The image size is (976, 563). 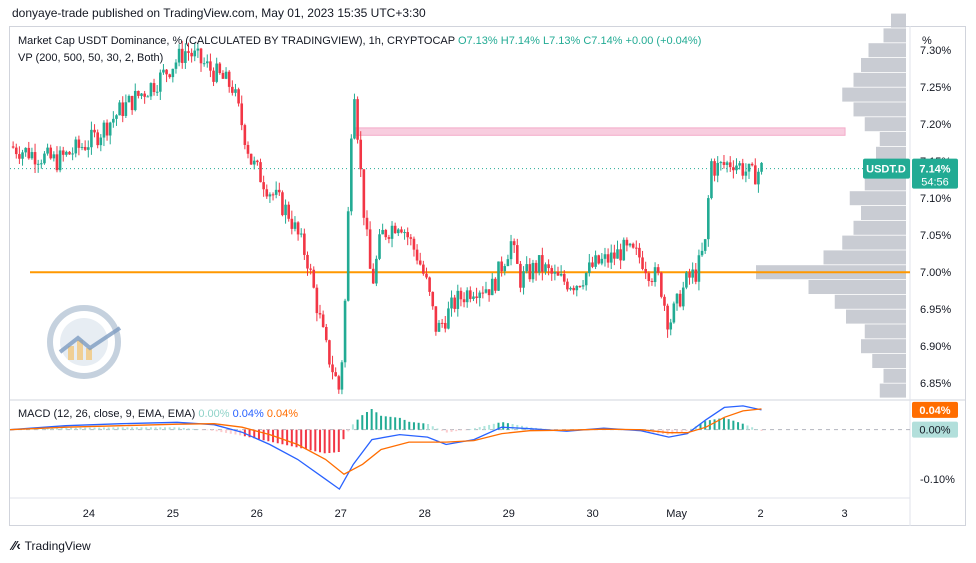 I want to click on x-tick-label: 28, so click(x=425, y=514).